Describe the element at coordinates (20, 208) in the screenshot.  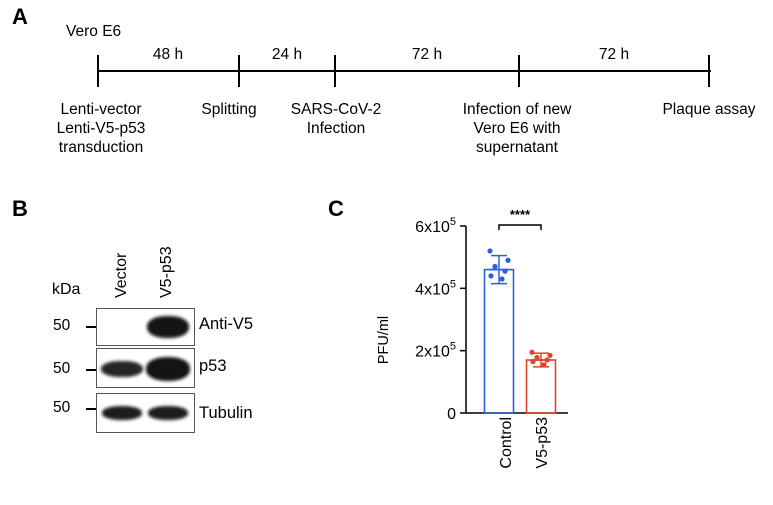
I see `panel-b-letter: B` at that location.